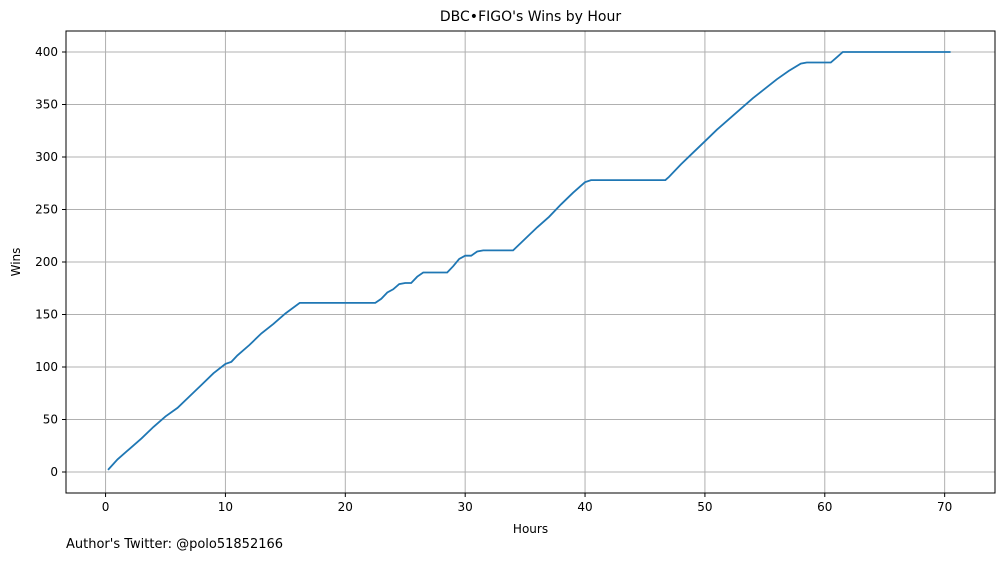 This screenshot has height=562, width=1005. What do you see at coordinates (54, 472) in the screenshot?
I see `y-tick-label: 0` at bounding box center [54, 472].